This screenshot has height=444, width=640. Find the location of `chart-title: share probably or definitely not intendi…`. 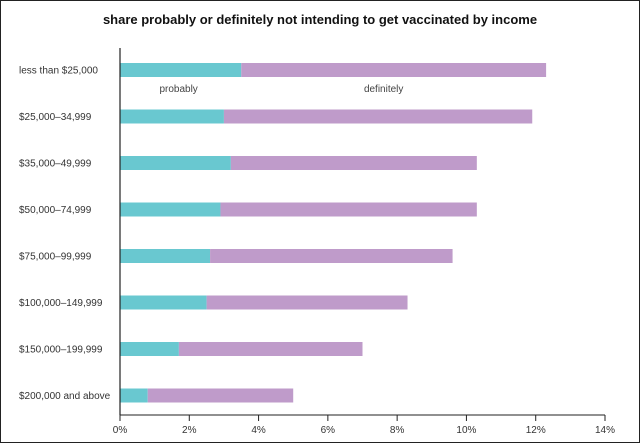

chart-title: share probably or definitely not intendi… is located at coordinates (320, 19).